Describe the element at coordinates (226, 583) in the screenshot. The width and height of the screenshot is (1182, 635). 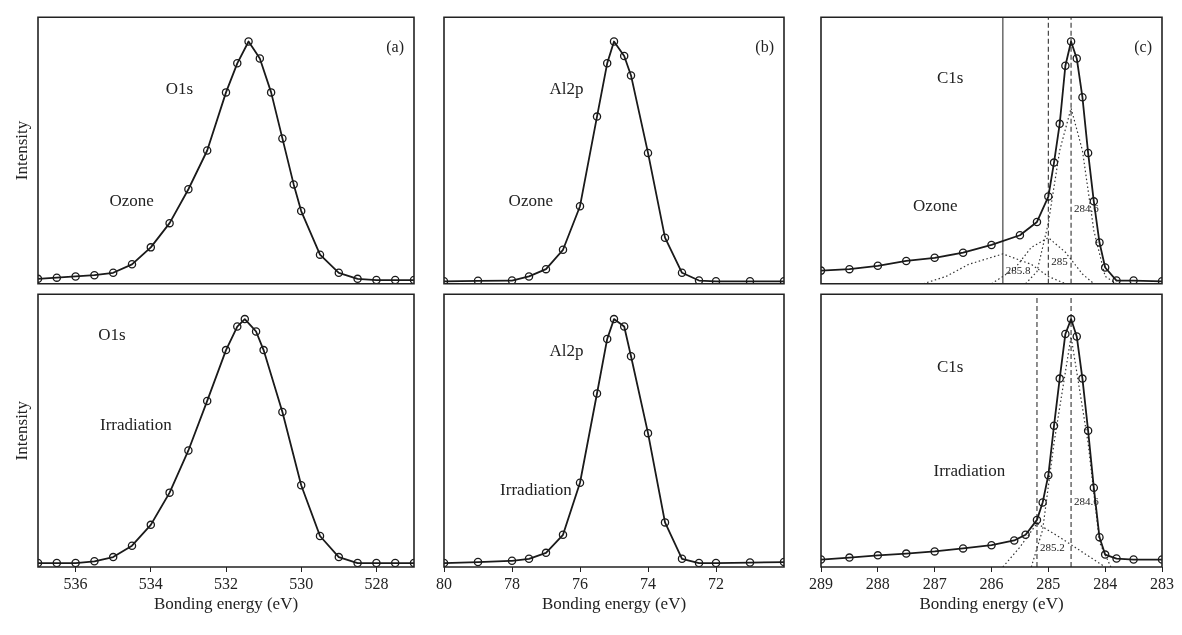
I see `x-tick-label: 532` at that location.